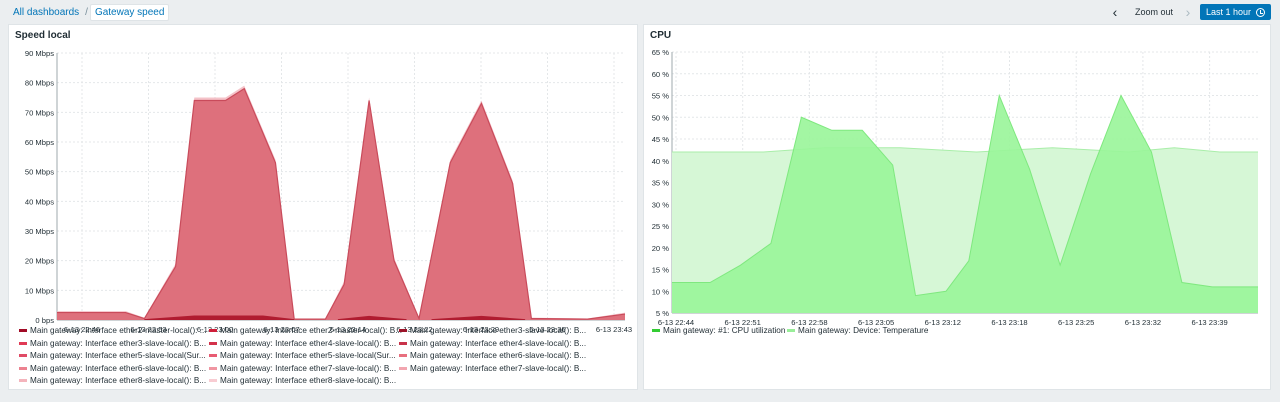 The width and height of the screenshot is (1280, 402). What do you see at coordinates (414, 329) in the screenshot?
I see `x-tick-label: 6-13 23:22` at bounding box center [414, 329].